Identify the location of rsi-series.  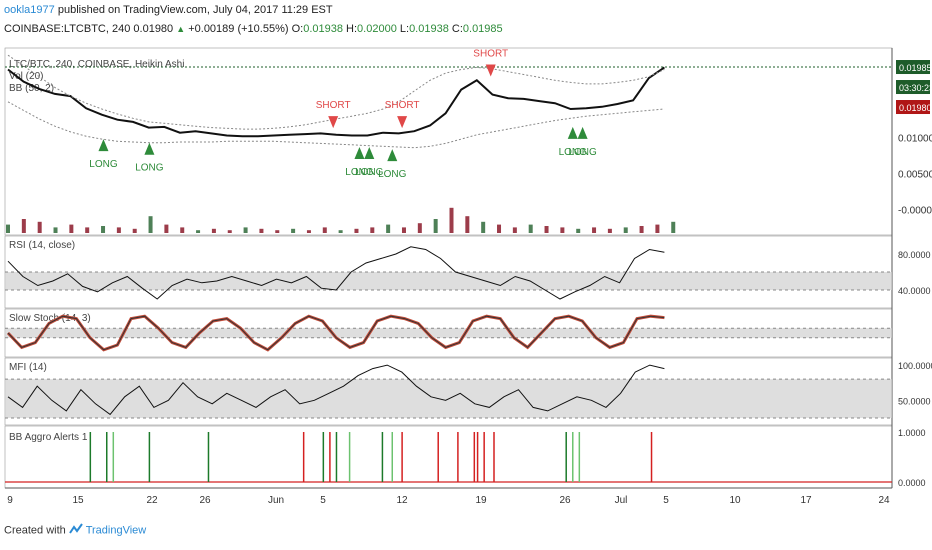
(336, 273).